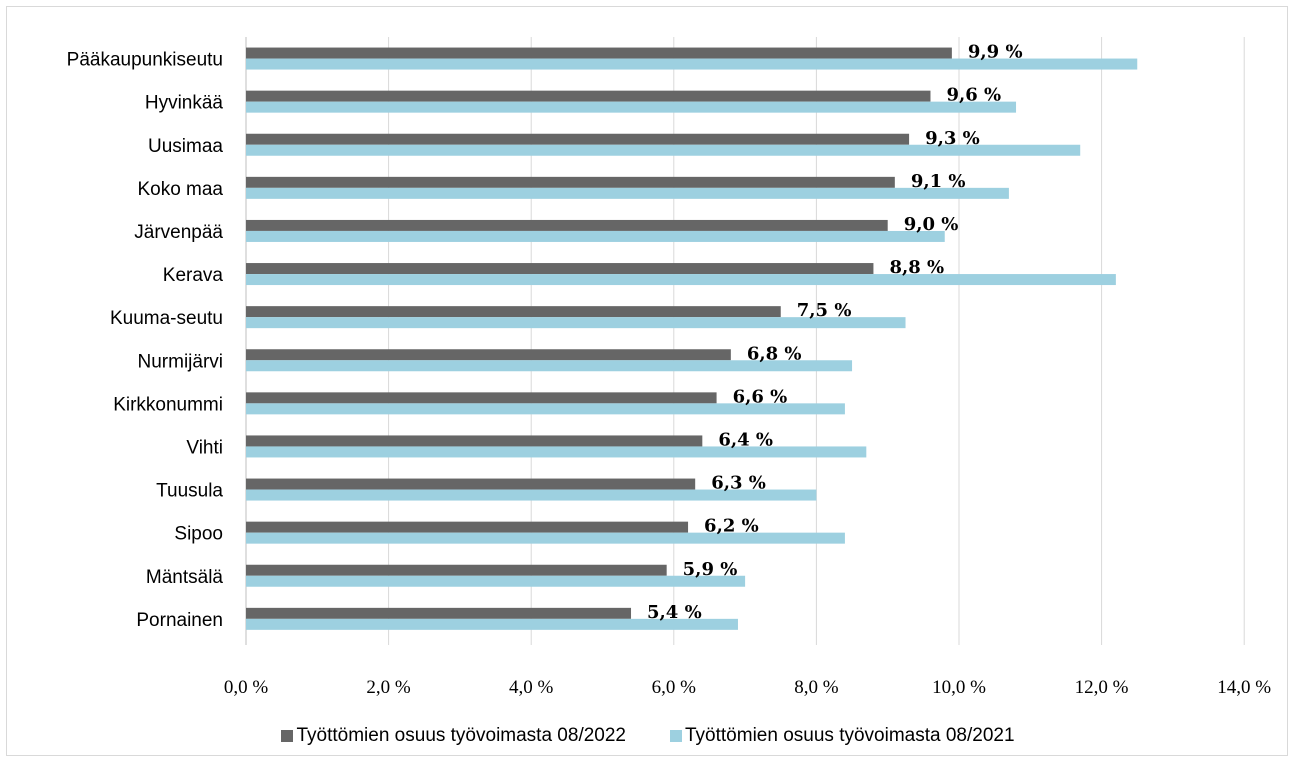 This screenshot has height=763, width=1296. Describe the element at coordinates (774, 353) in the screenshot. I see `data-label: 6,8 %` at that location.